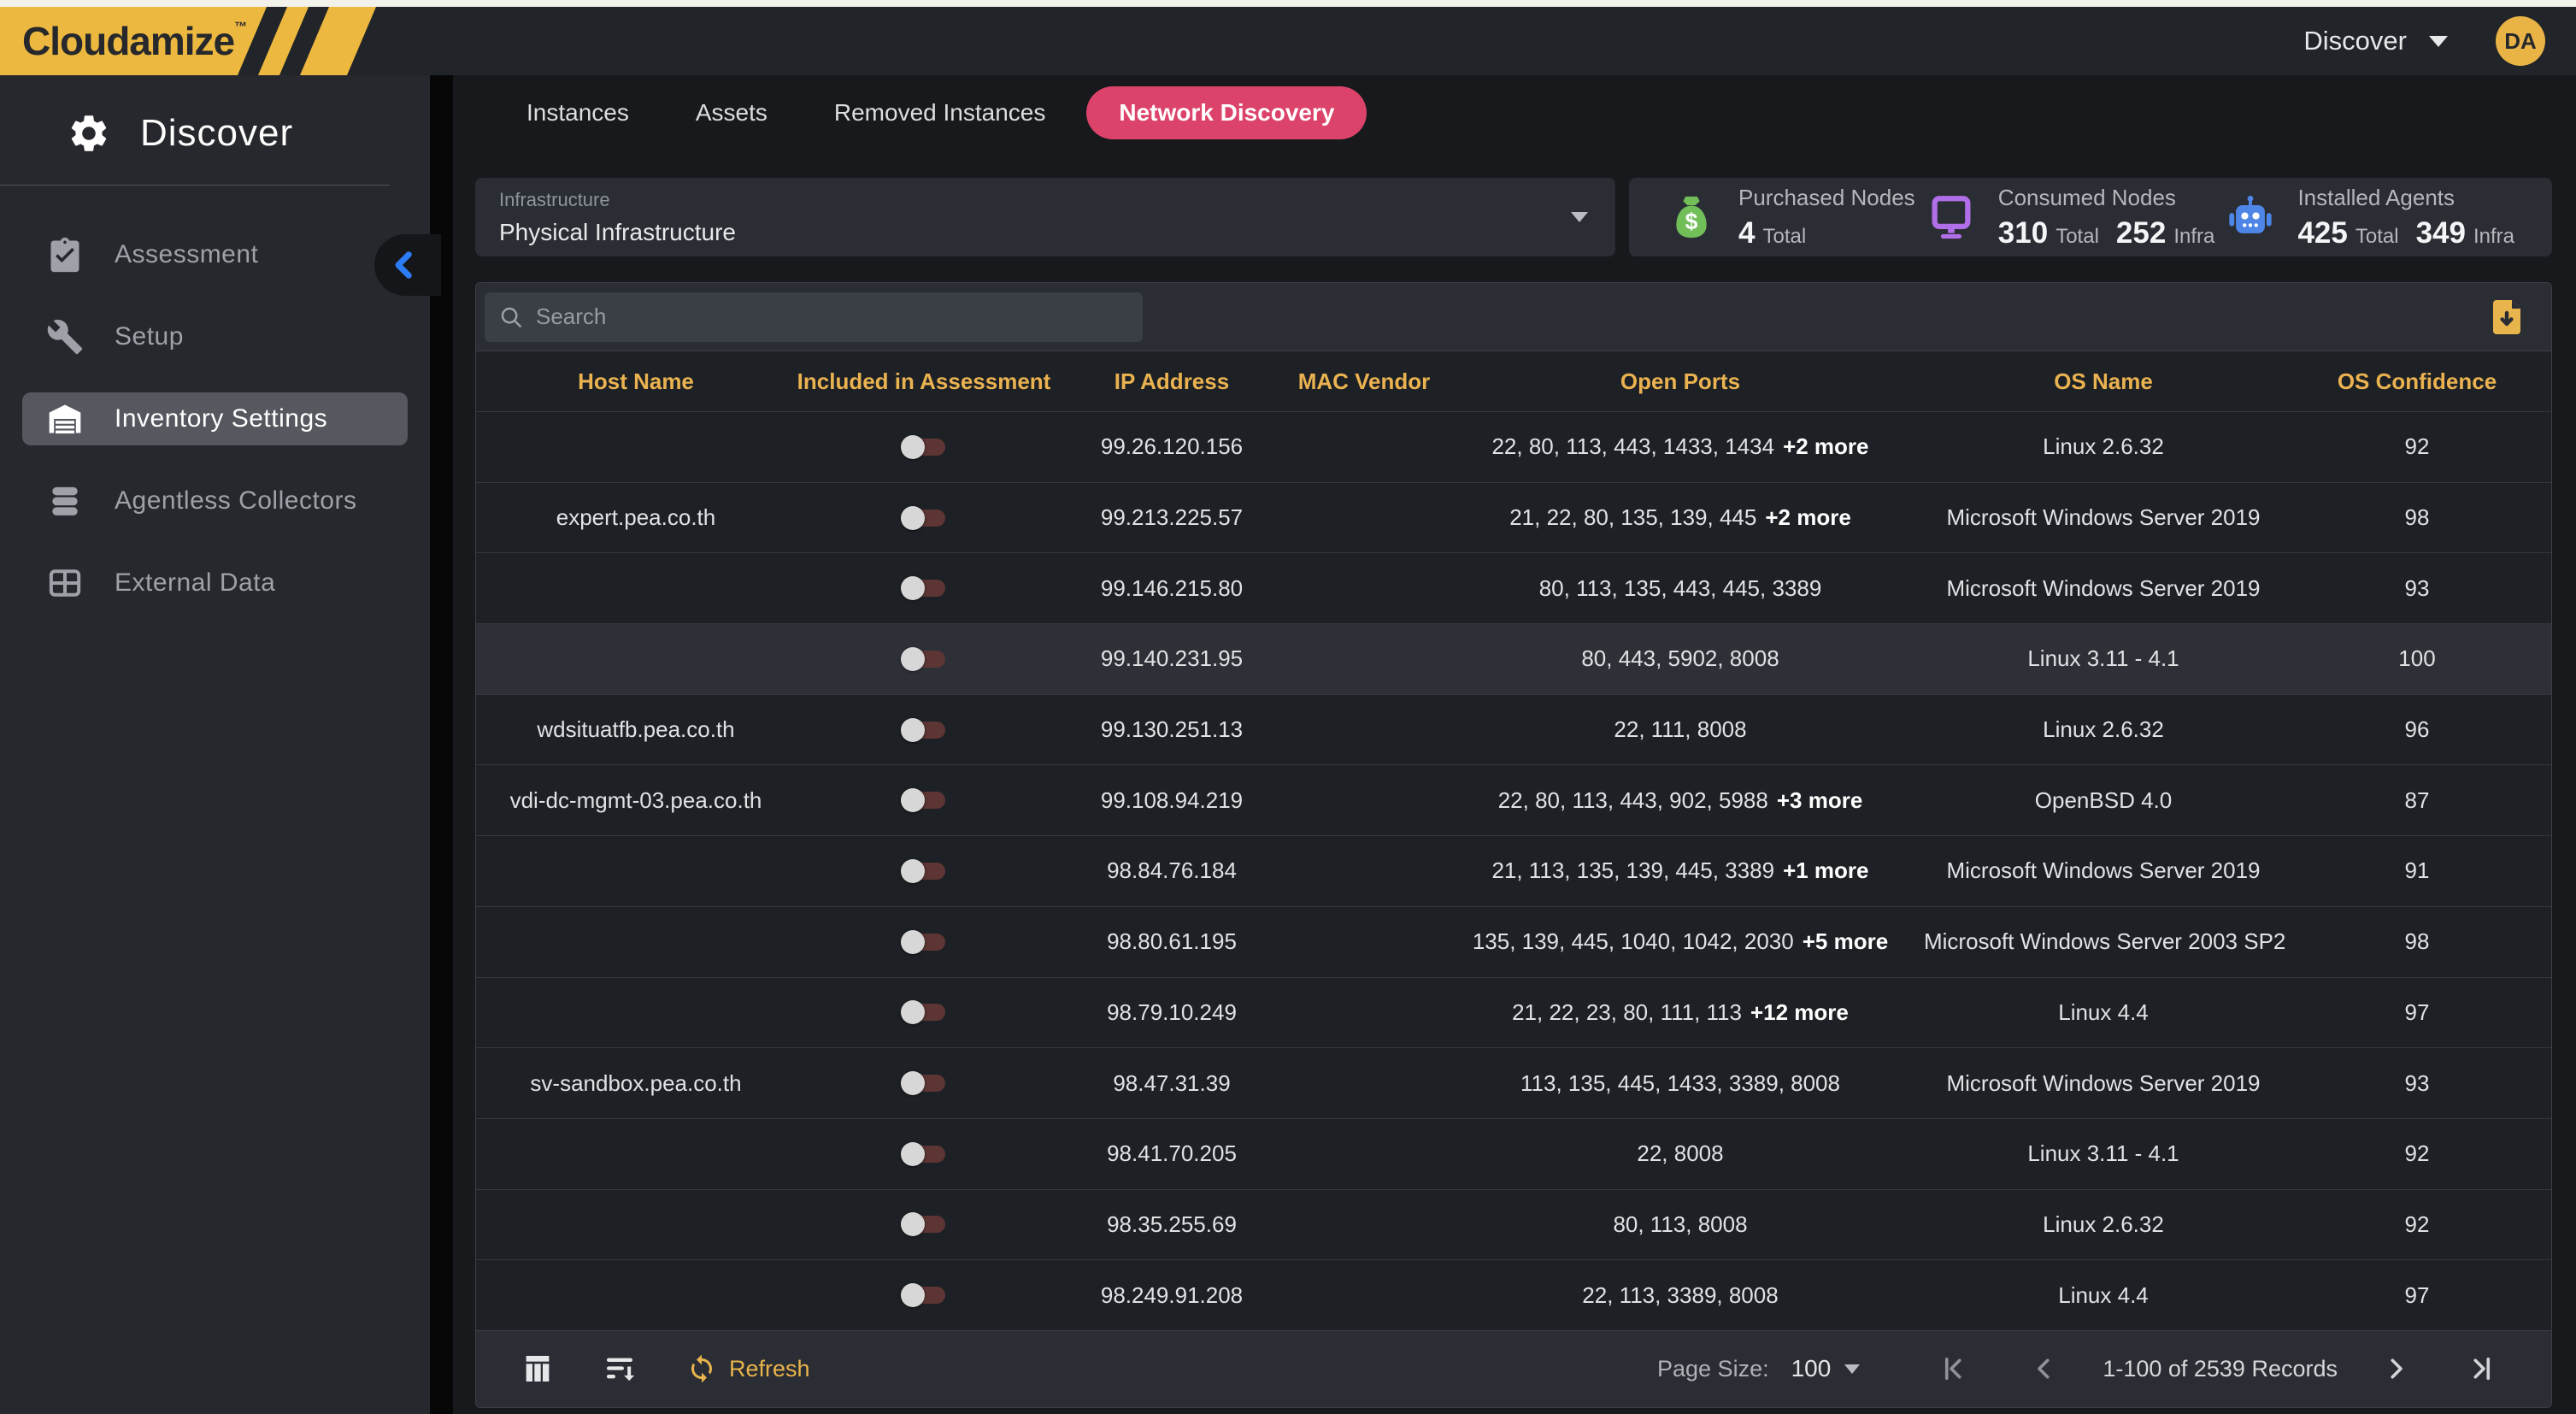 This screenshot has height=1414, width=2576. What do you see at coordinates (187, 254) in the screenshot?
I see `sidebar-item-label: Assessment` at bounding box center [187, 254].